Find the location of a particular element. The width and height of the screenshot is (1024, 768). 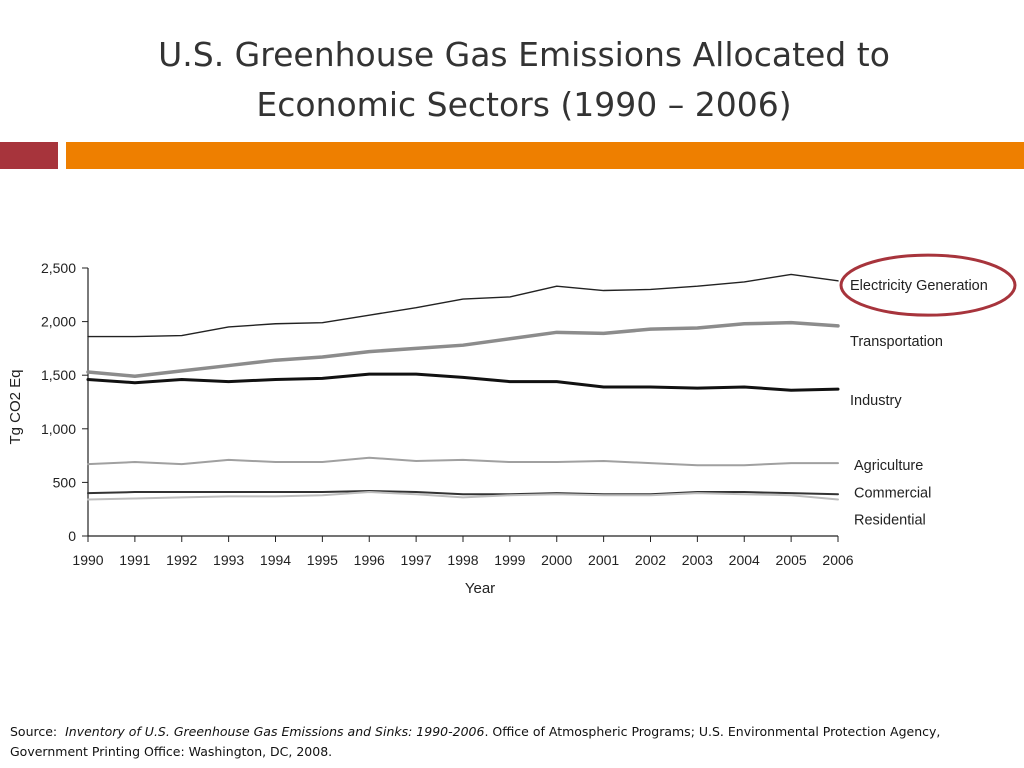

source-label: Source: is located at coordinates (34, 731).